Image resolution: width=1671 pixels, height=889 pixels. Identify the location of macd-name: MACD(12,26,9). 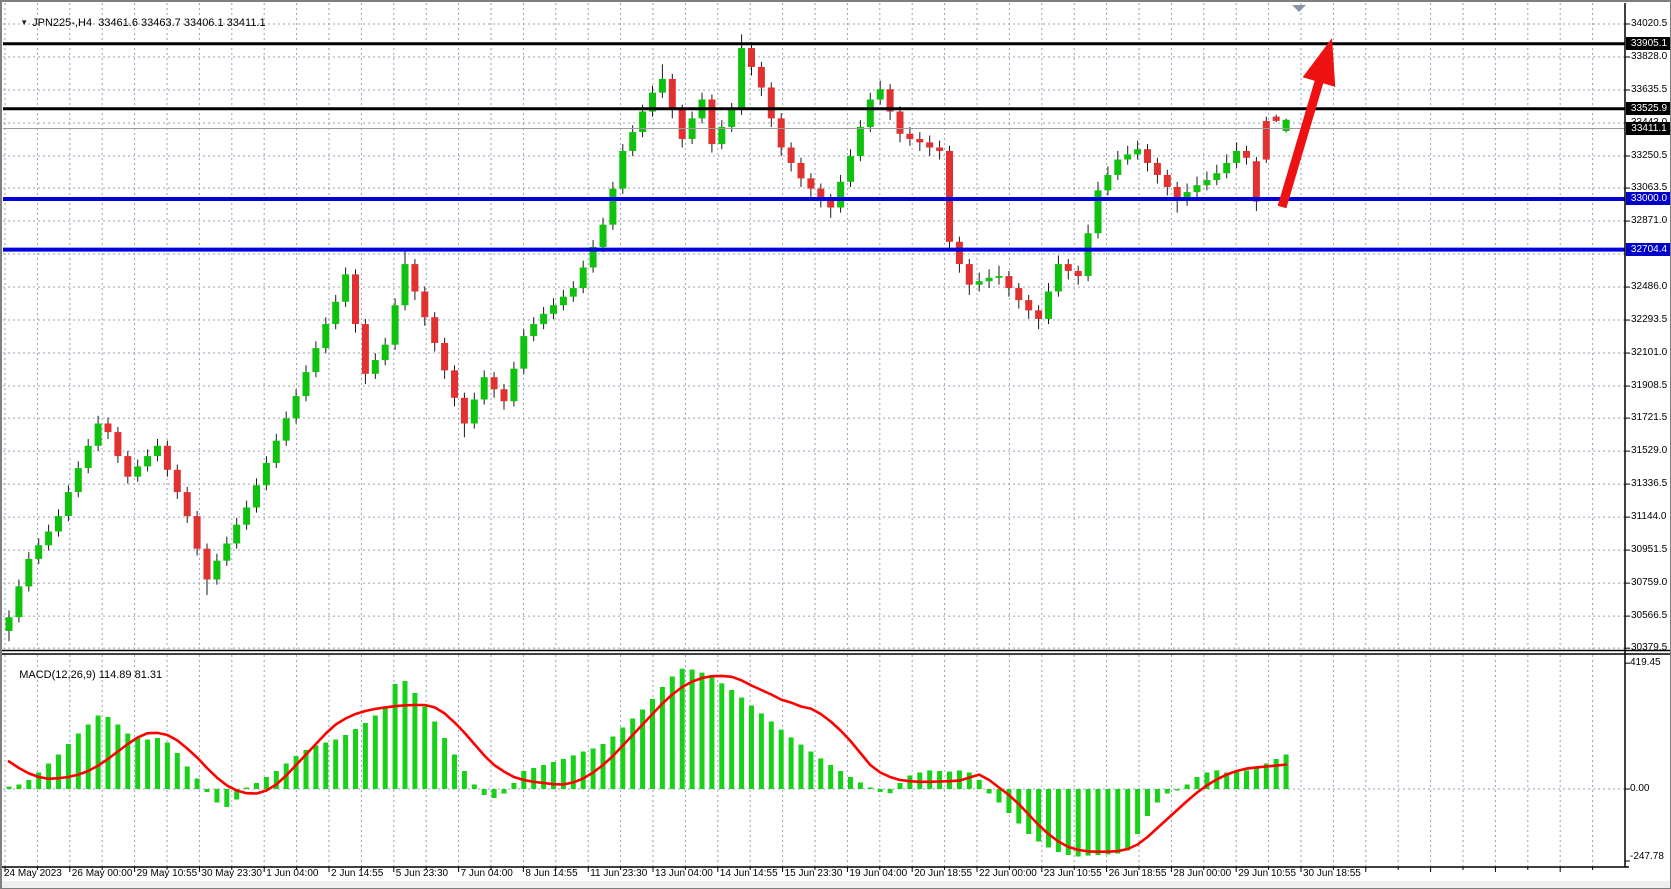
(57, 675).